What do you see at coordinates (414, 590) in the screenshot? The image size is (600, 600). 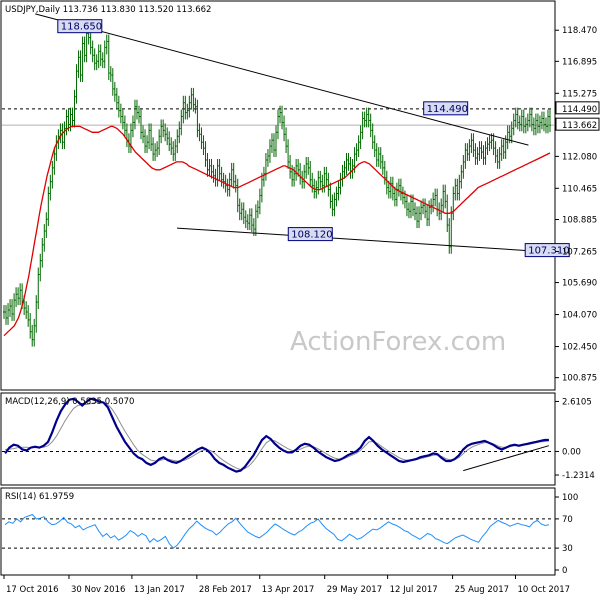 I see `date-tick-label: 12 Jul 2017` at bounding box center [414, 590].